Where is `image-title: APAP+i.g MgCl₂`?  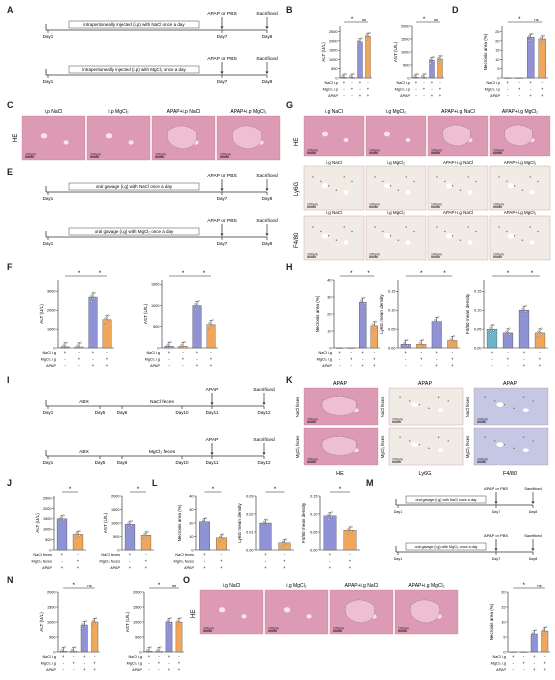
image-title: APAP+i.g MgCl₂ is located at coordinates (520, 212).